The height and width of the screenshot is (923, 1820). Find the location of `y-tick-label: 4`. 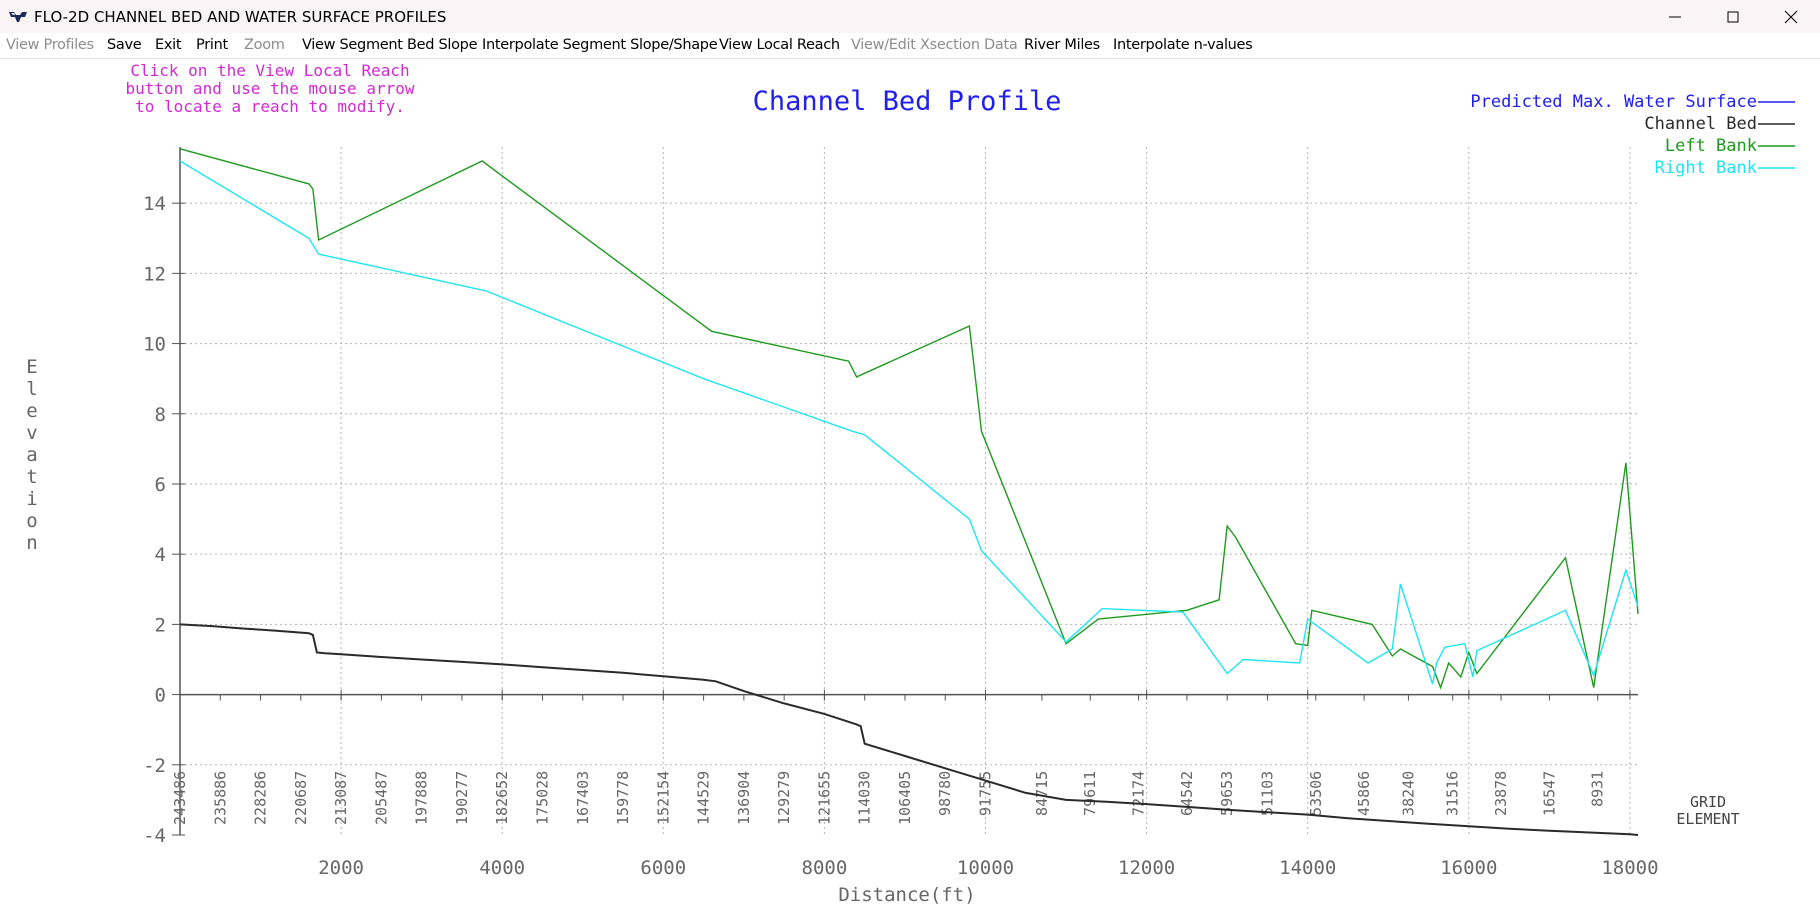

y-tick-label: 4 is located at coordinates (160, 555).